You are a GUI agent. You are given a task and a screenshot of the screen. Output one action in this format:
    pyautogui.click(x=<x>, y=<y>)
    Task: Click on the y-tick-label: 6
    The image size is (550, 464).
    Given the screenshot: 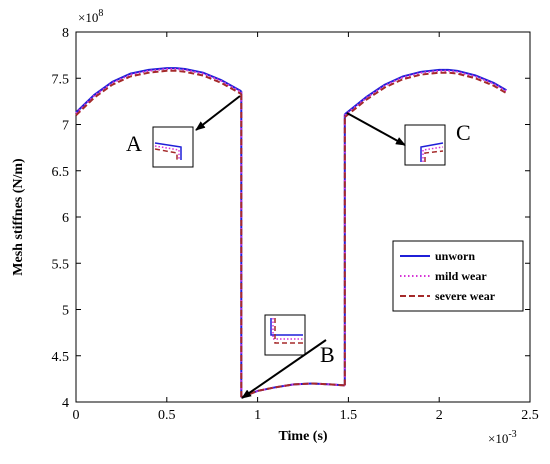 What is the action you would take?
    pyautogui.click(x=65, y=218)
    